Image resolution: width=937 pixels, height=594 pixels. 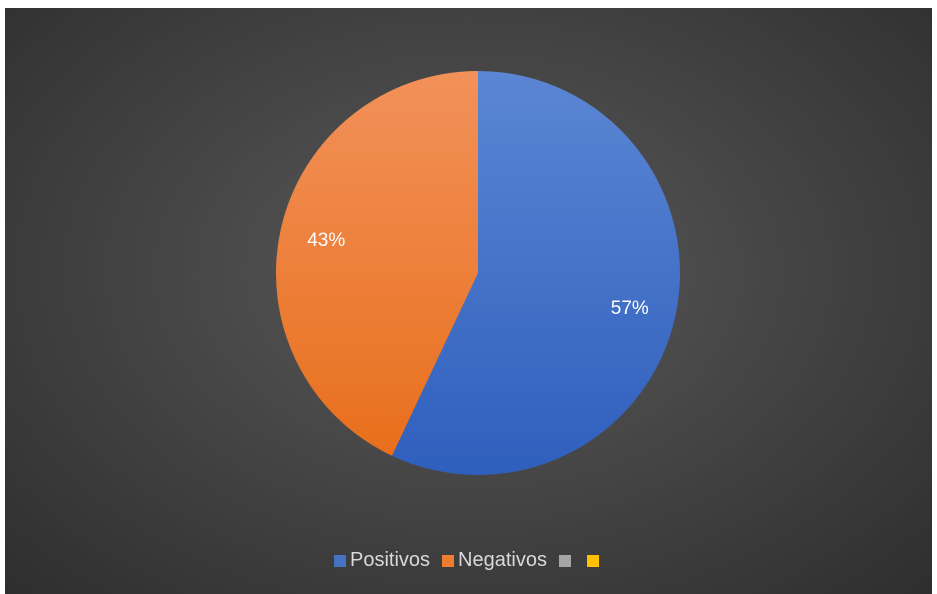 I want to click on legend-label-negativos: Negativos, so click(x=502, y=560).